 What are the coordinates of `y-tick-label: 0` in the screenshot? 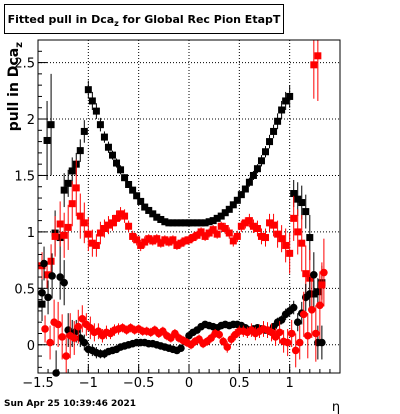 It's located at (31, 346).